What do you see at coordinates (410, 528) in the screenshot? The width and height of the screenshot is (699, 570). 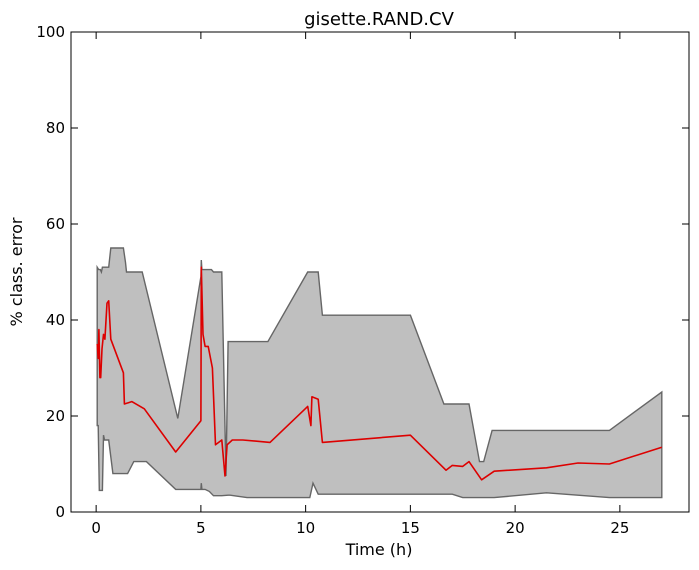 I see `x-tick-label: 15` at bounding box center [410, 528].